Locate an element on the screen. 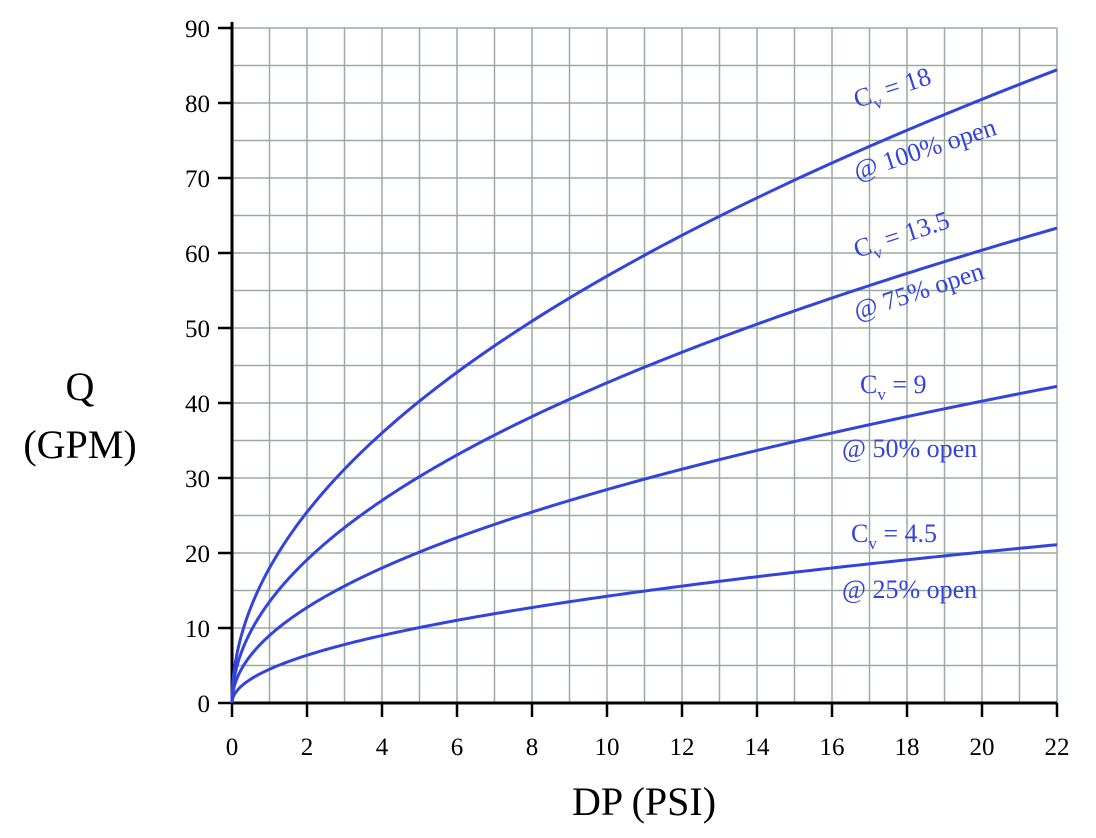 The image size is (1096, 838). series-label-cv: Cv = 18 is located at coordinates (893, 90).